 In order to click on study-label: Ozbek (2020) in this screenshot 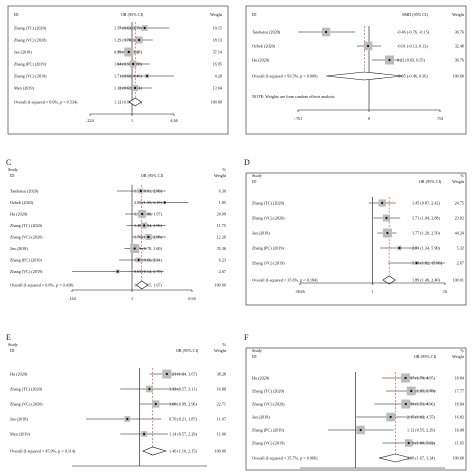, I will do `click(264, 46)`.